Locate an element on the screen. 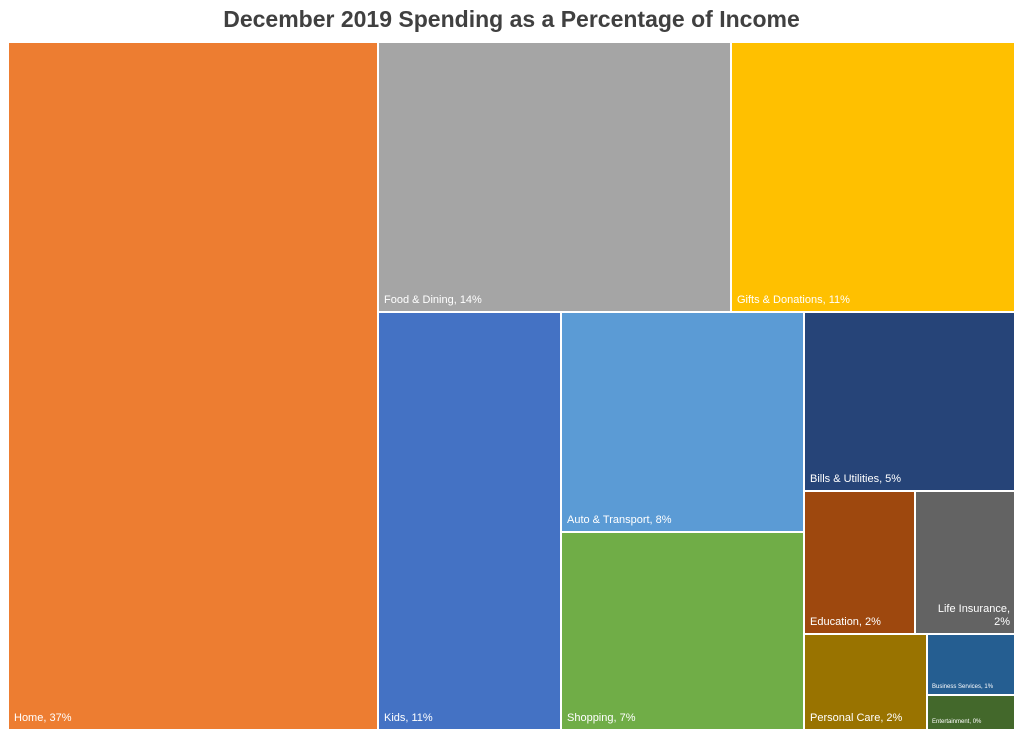  treemap-label-shopping: Shopping, 7% is located at coordinates (601, 718).